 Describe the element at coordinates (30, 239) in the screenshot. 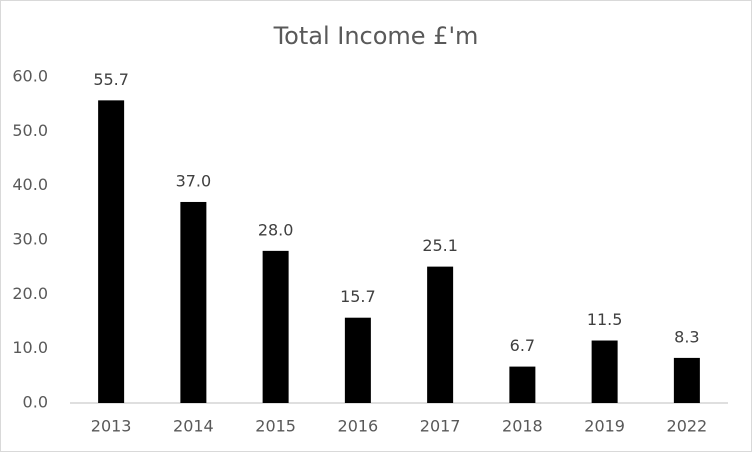

I see `y-tick-label: 30.0` at that location.